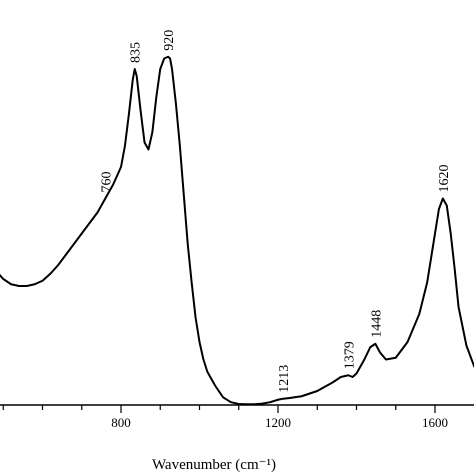  Describe the element at coordinates (376, 324) in the screenshot. I see `peak-label: 1448` at that location.